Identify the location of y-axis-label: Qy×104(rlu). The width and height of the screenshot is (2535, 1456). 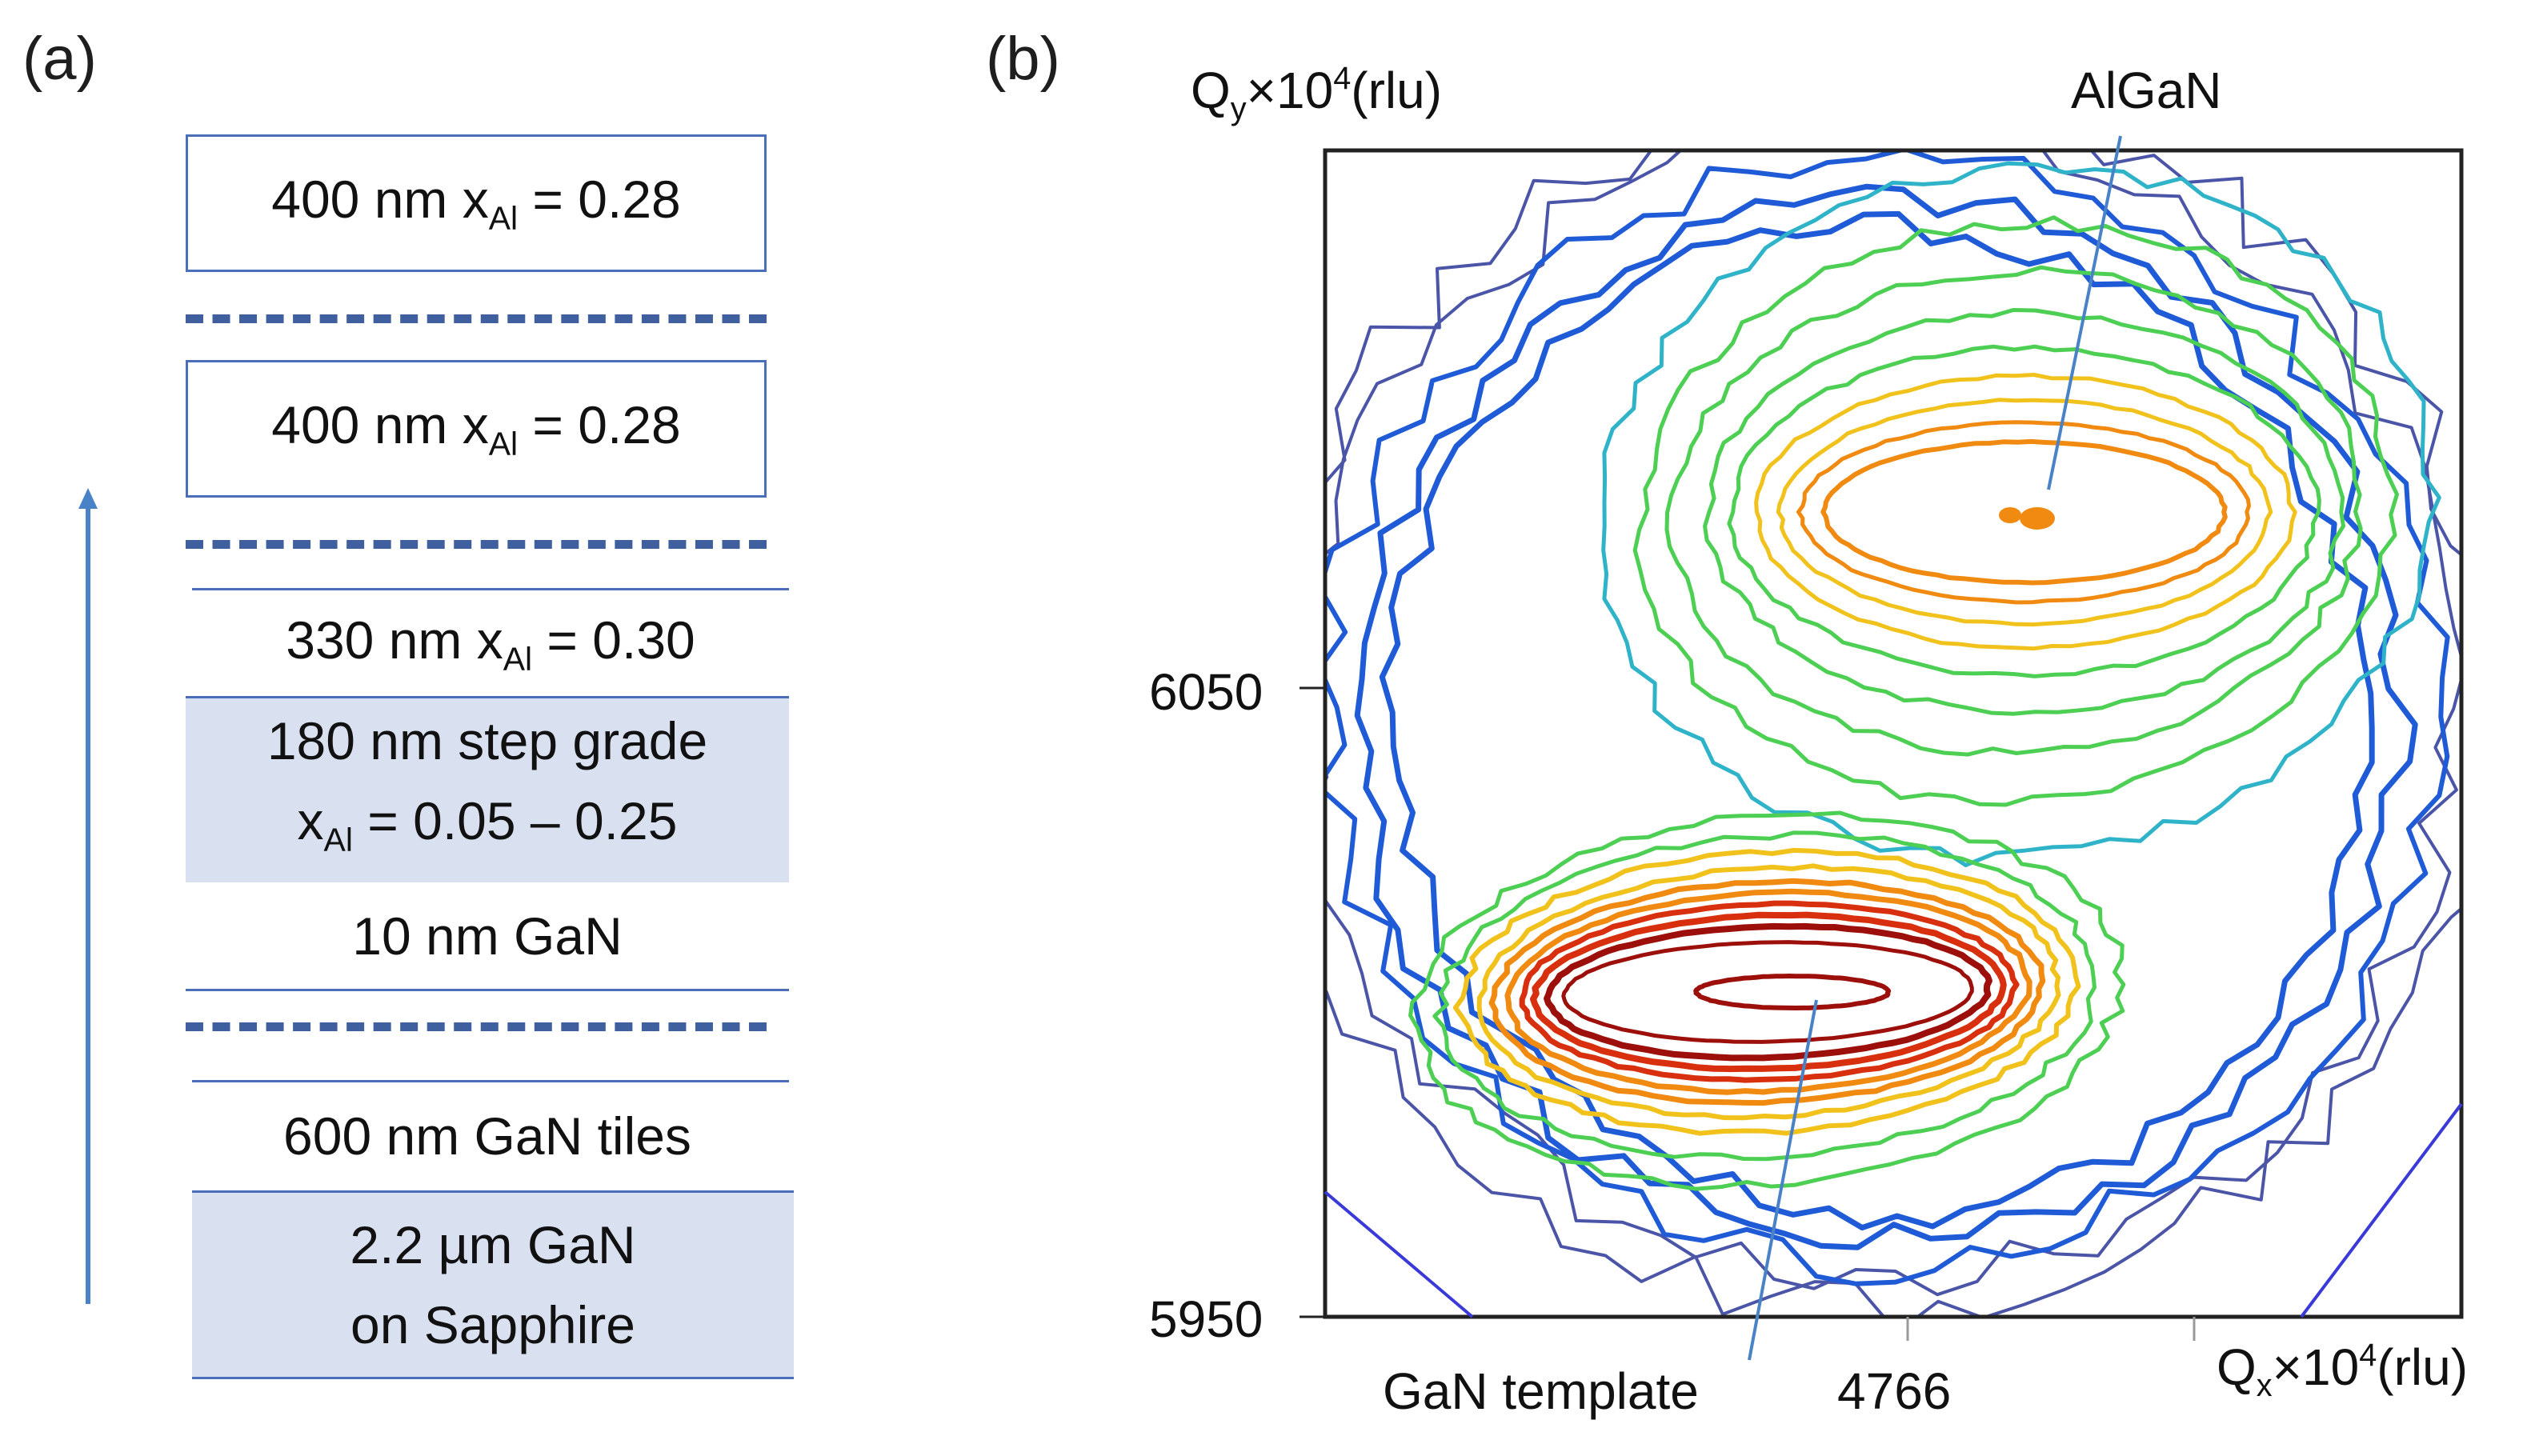
(1317, 93).